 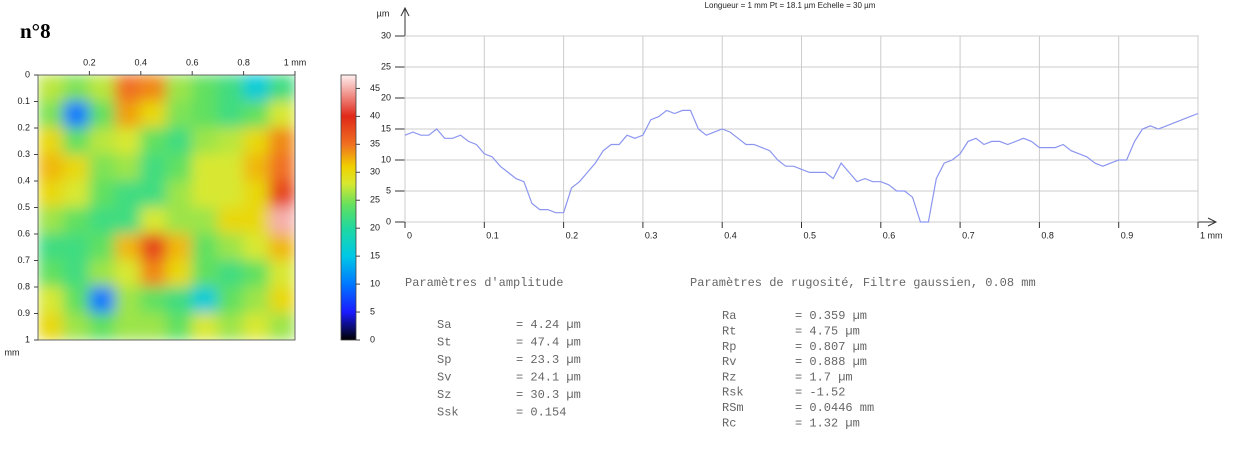 What do you see at coordinates (386, 66) in the screenshot?
I see `y-tick-label: 25` at bounding box center [386, 66].